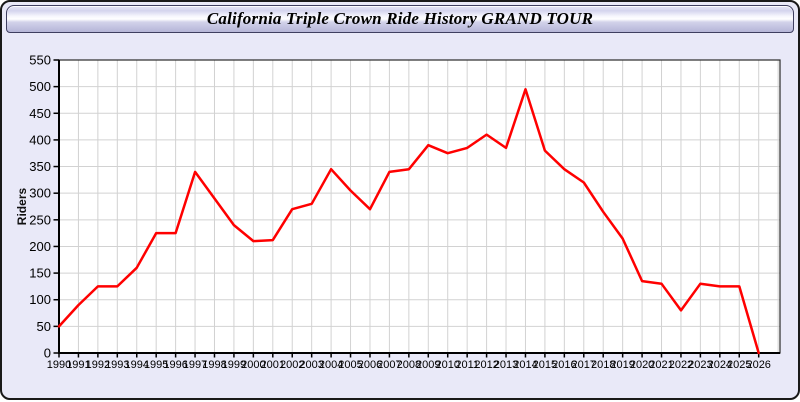 The width and height of the screenshot is (800, 402). What do you see at coordinates (40, 299) in the screenshot?
I see `y-tick-label: 100` at bounding box center [40, 299].